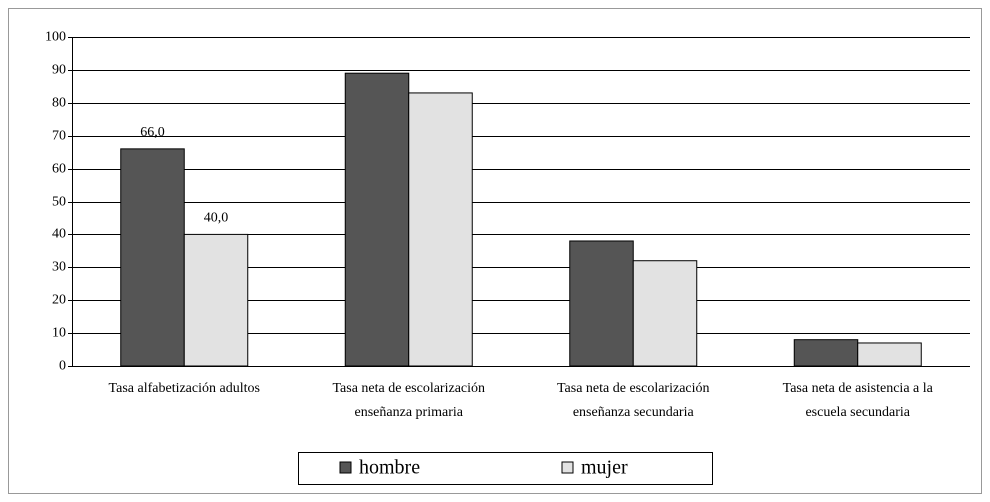 The width and height of the screenshot is (990, 502). Describe the element at coordinates (505, 468) in the screenshot. I see `legend-box` at that location.